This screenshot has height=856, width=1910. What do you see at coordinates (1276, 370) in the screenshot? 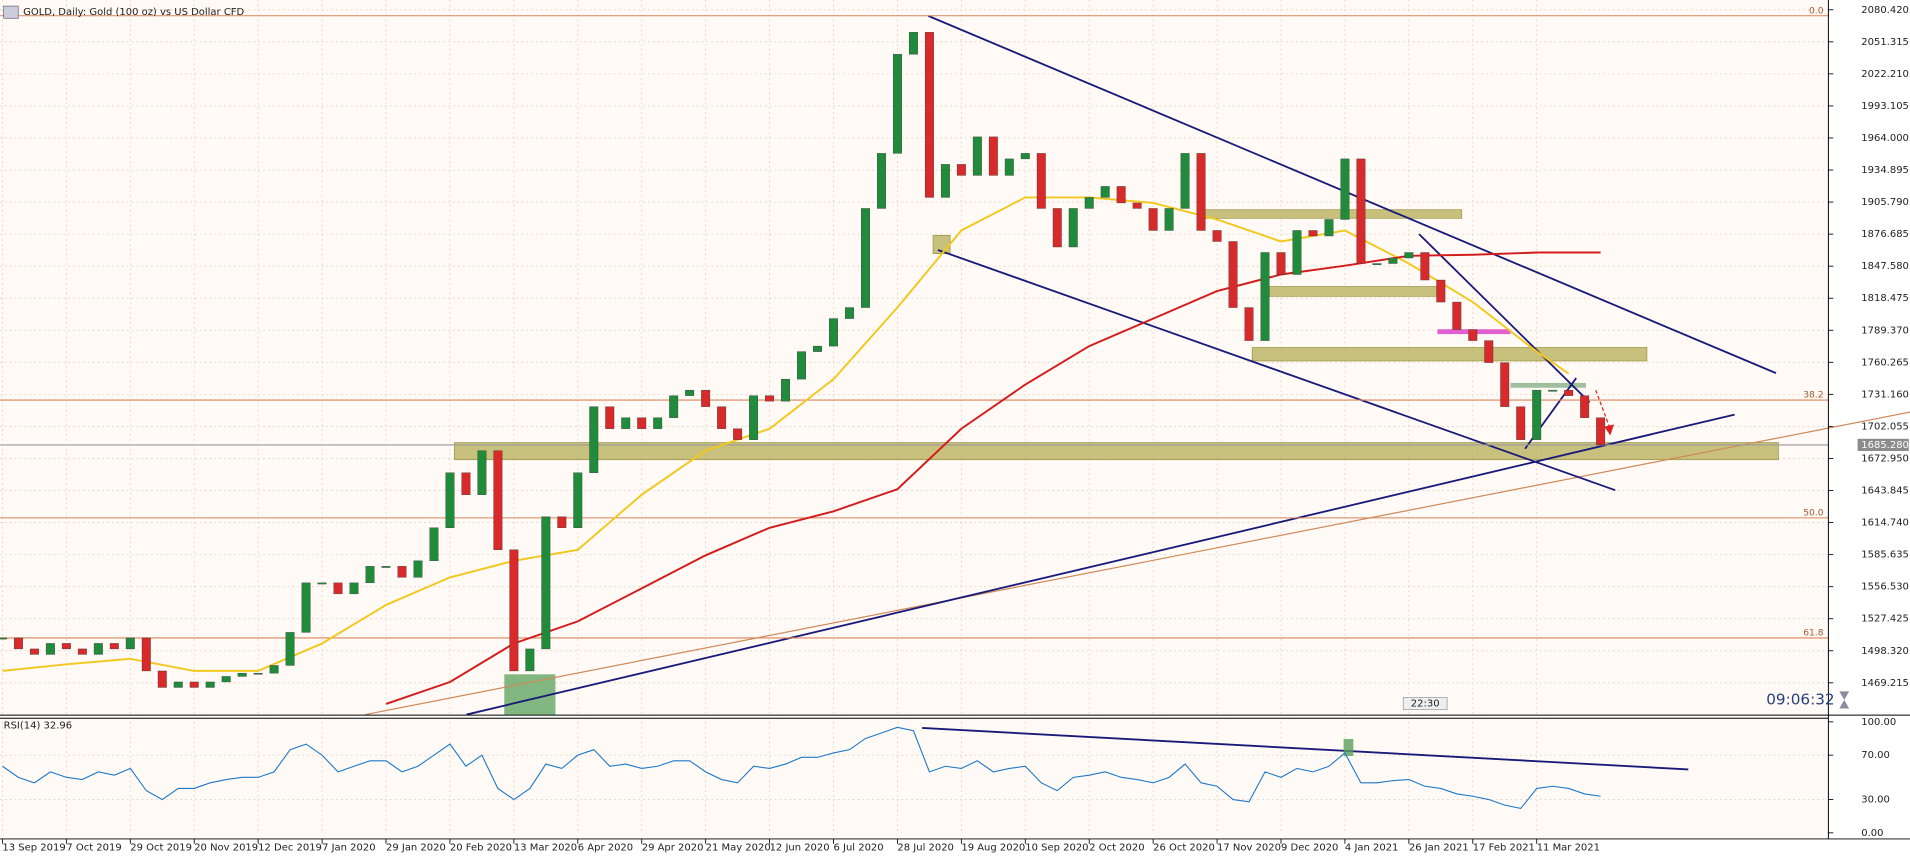
I see `trendline` at bounding box center [1276, 370].